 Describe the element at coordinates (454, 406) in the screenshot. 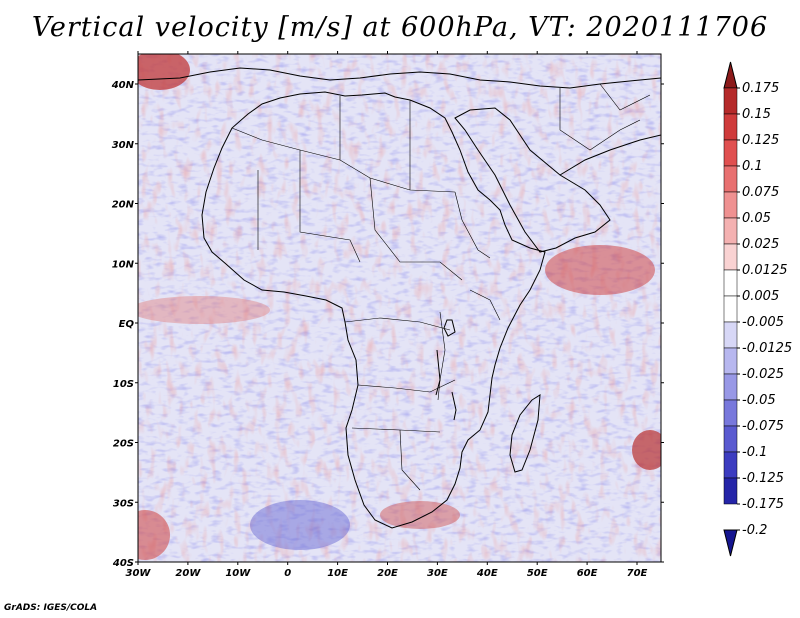

I see `lake-malawi` at that location.